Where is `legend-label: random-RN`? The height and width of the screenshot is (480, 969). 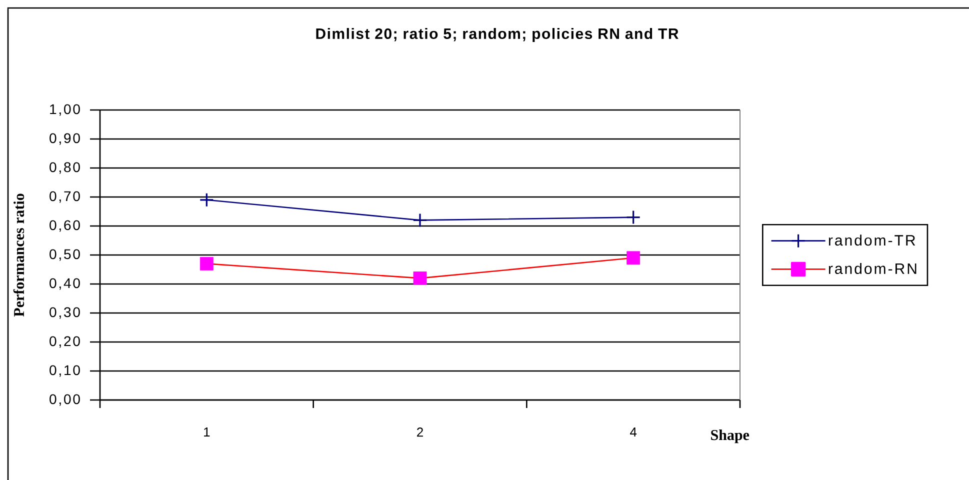 legend-label: random-RN is located at coordinates (872, 268).